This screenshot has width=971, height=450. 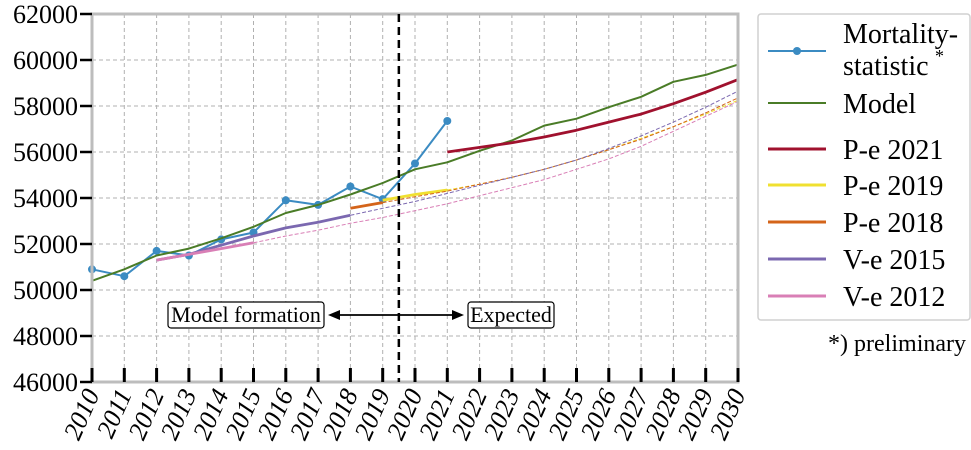 What do you see at coordinates (879, 104) in the screenshot?
I see `legend-label-1: Model` at bounding box center [879, 104].